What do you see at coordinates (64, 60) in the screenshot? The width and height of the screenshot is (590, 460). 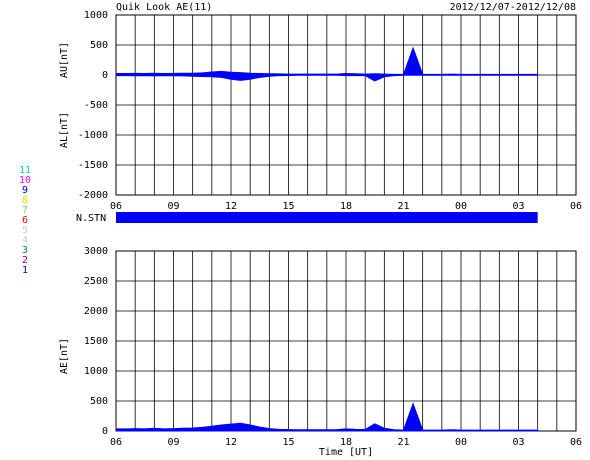 I see `y-axis-label: AU[nT]` at bounding box center [64, 60].